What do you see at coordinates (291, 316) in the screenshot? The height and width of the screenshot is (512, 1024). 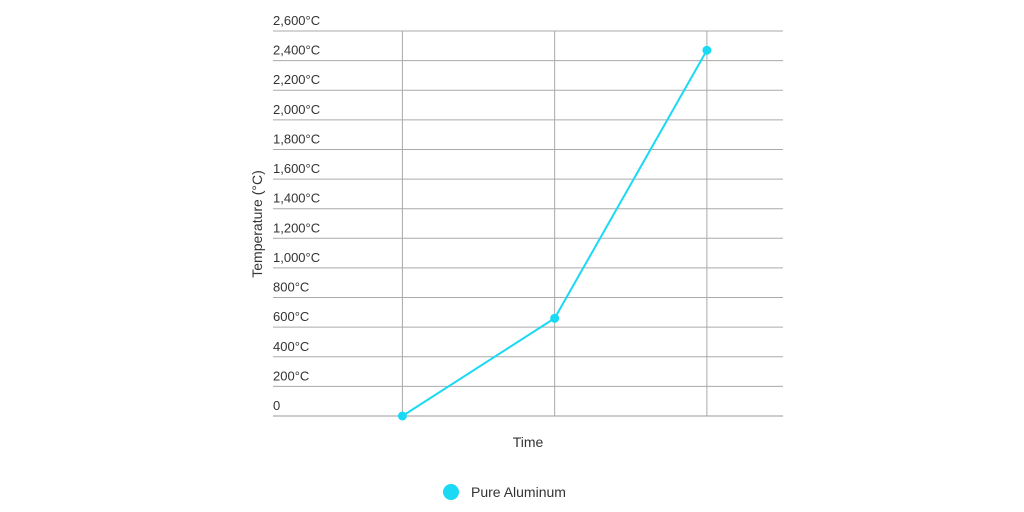 I see `y-tick-label: 600°C` at bounding box center [291, 316].